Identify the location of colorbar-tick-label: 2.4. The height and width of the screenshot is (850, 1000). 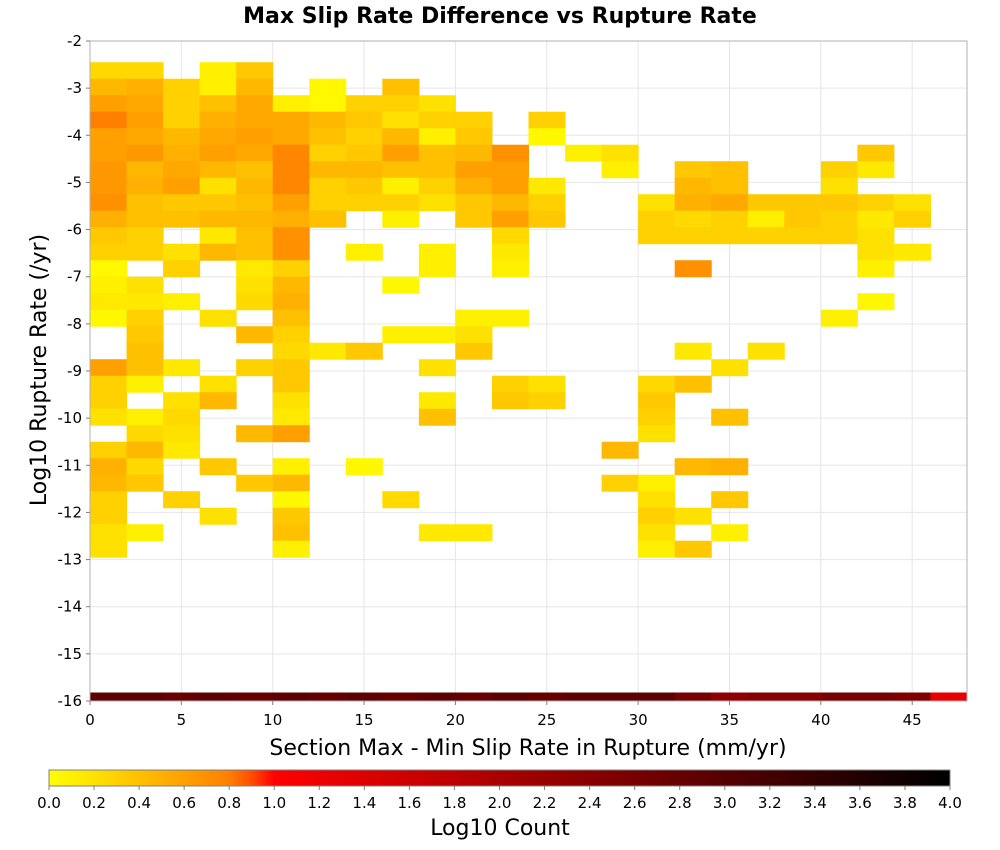
(590, 803).